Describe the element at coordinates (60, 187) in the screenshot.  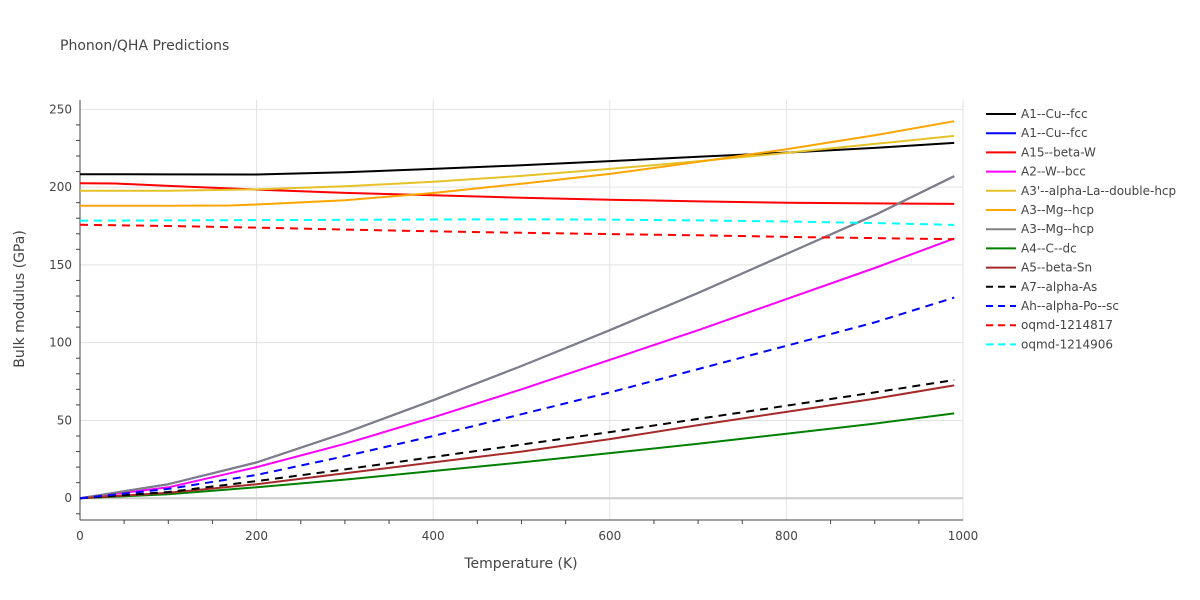
I see `y-tick-label: 200` at that location.